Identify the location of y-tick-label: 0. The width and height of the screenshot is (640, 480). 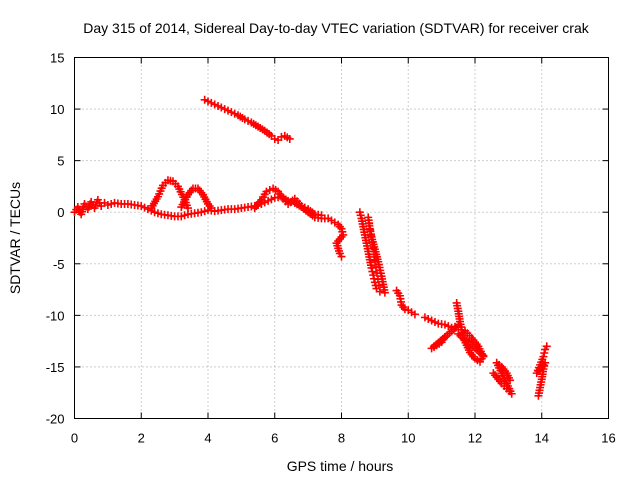
(60, 212).